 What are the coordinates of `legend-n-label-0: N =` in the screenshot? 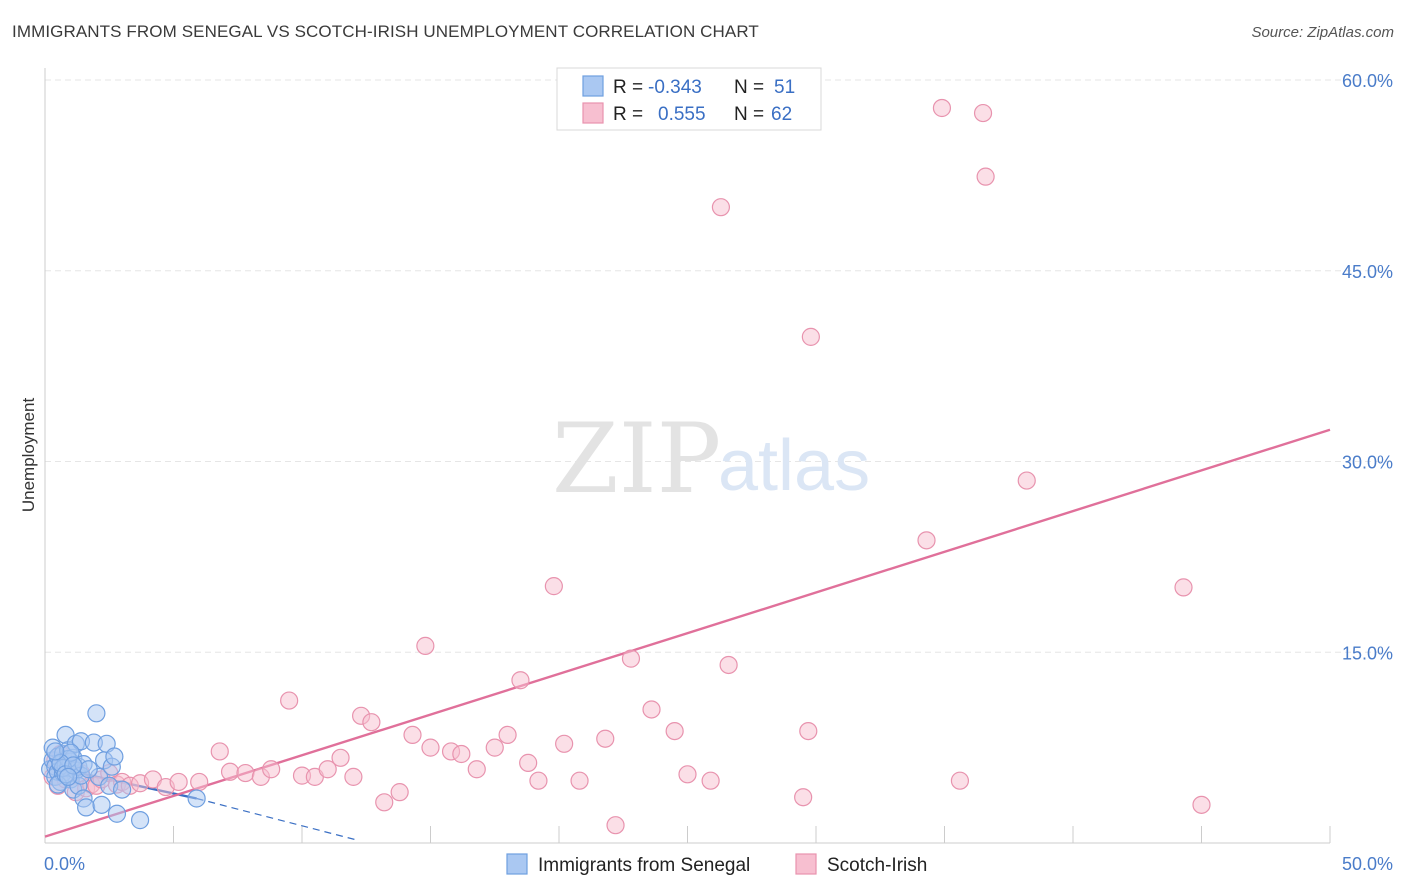 It's located at (749, 87).